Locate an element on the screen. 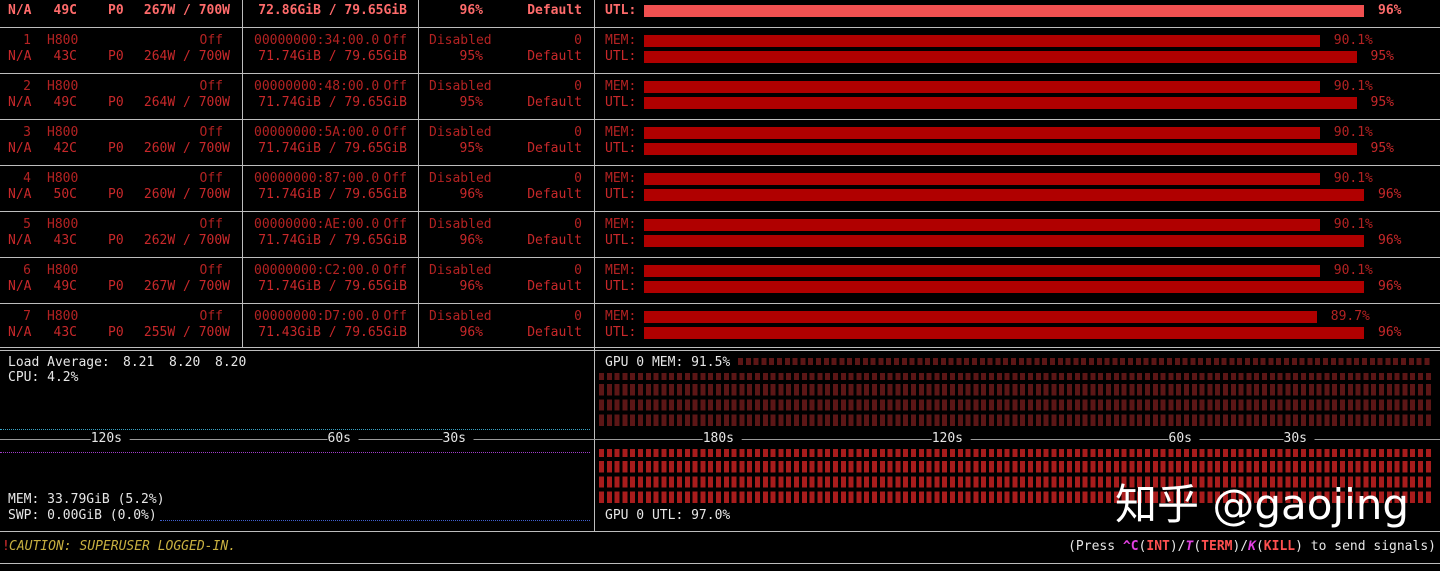  gpu-index: 4 is located at coordinates (27, 178).